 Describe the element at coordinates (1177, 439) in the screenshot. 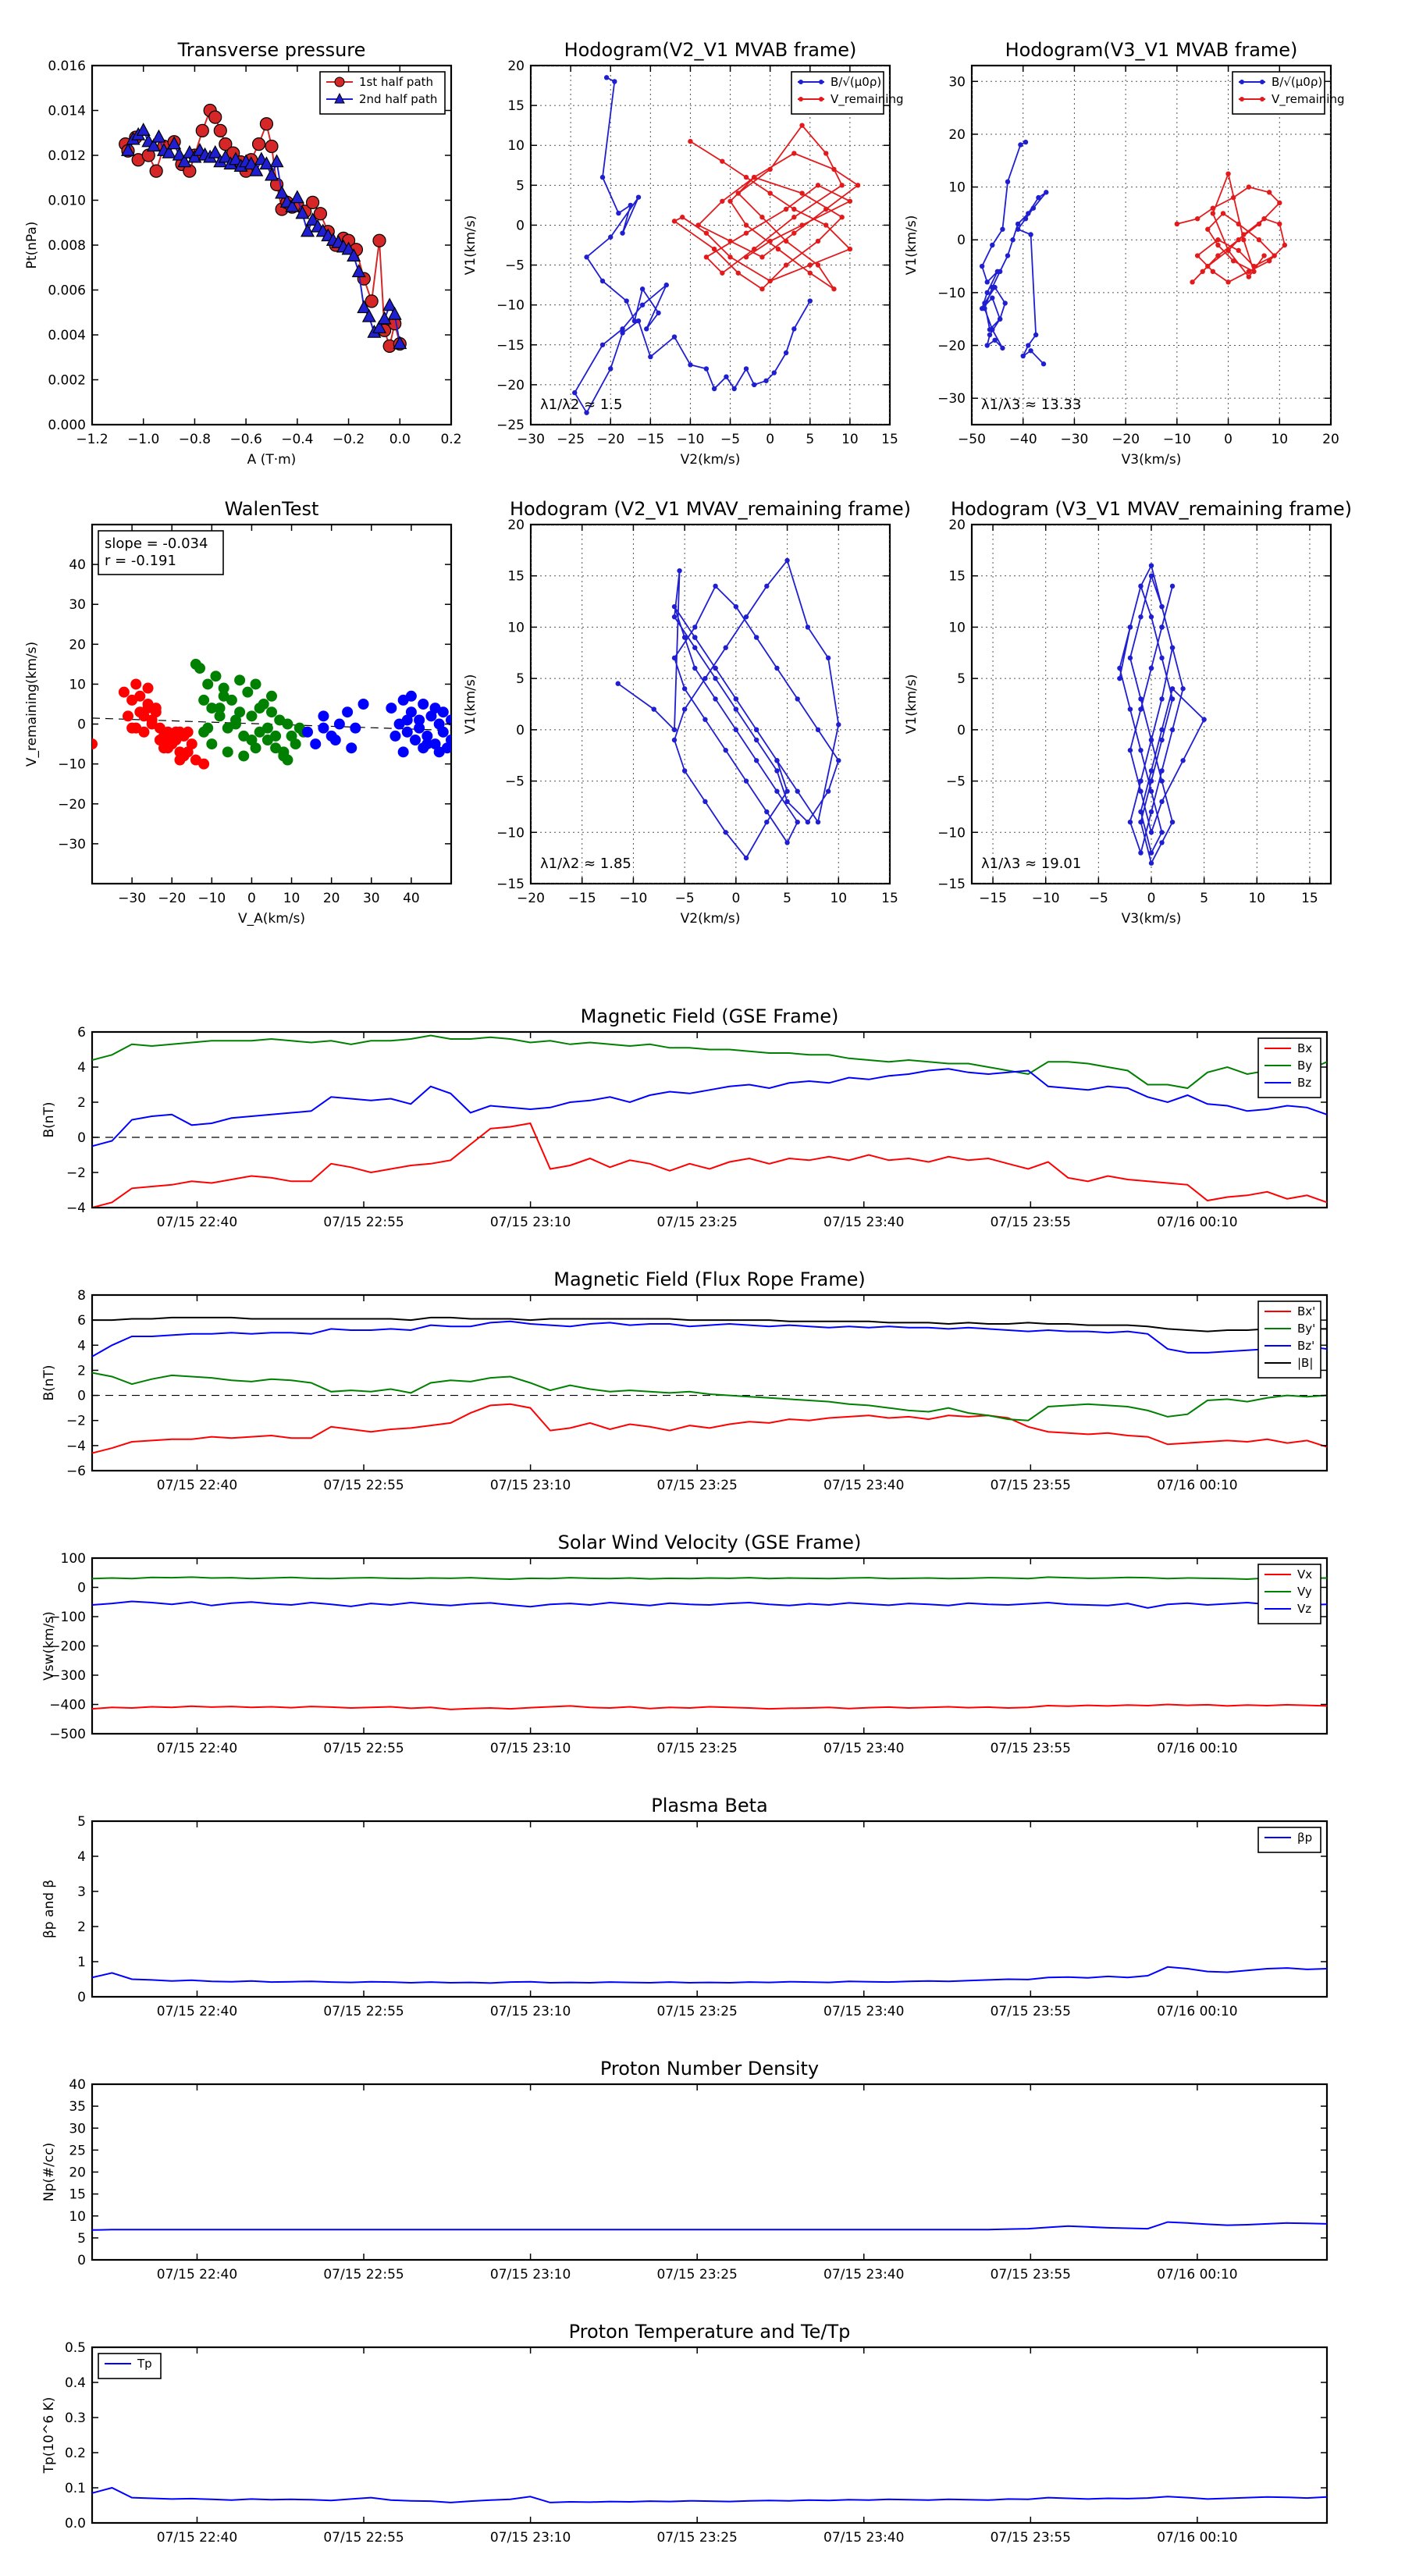

I see `x-tick-label: −10` at that location.